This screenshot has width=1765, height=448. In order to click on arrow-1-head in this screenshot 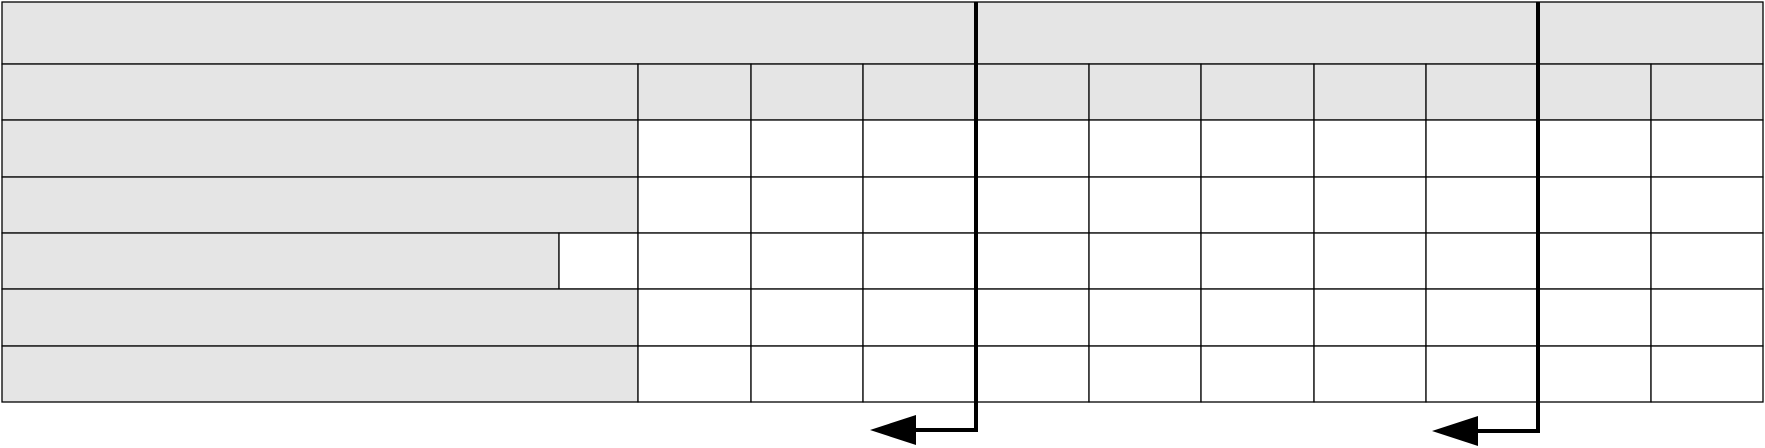, I will do `click(893, 430)`.